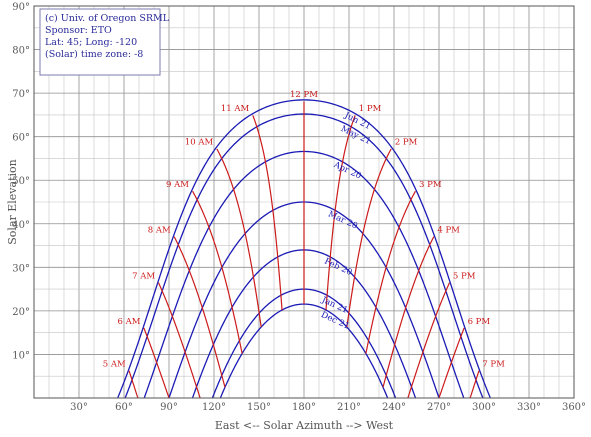 This screenshot has width=591, height=437. I want to click on info-line-timezone: (Solar) time zone: -8, so click(94, 54).